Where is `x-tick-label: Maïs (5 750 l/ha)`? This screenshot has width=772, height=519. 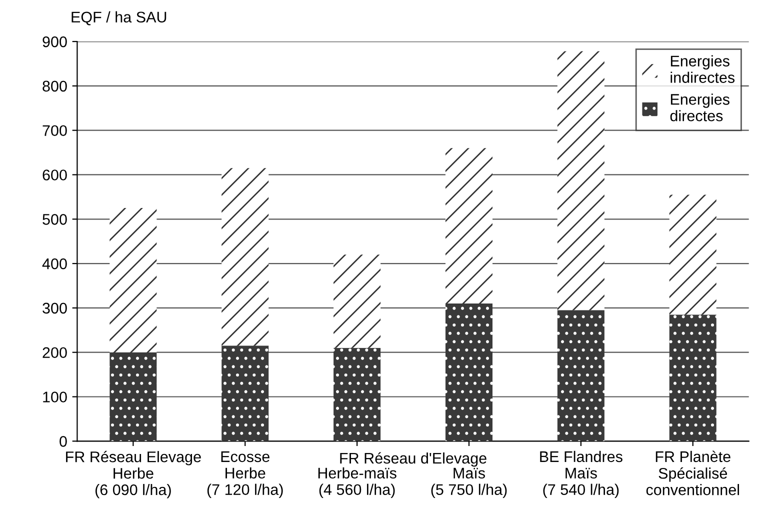 x-tick-label: Maïs (5 750 l/ha) is located at coordinates (469, 483).